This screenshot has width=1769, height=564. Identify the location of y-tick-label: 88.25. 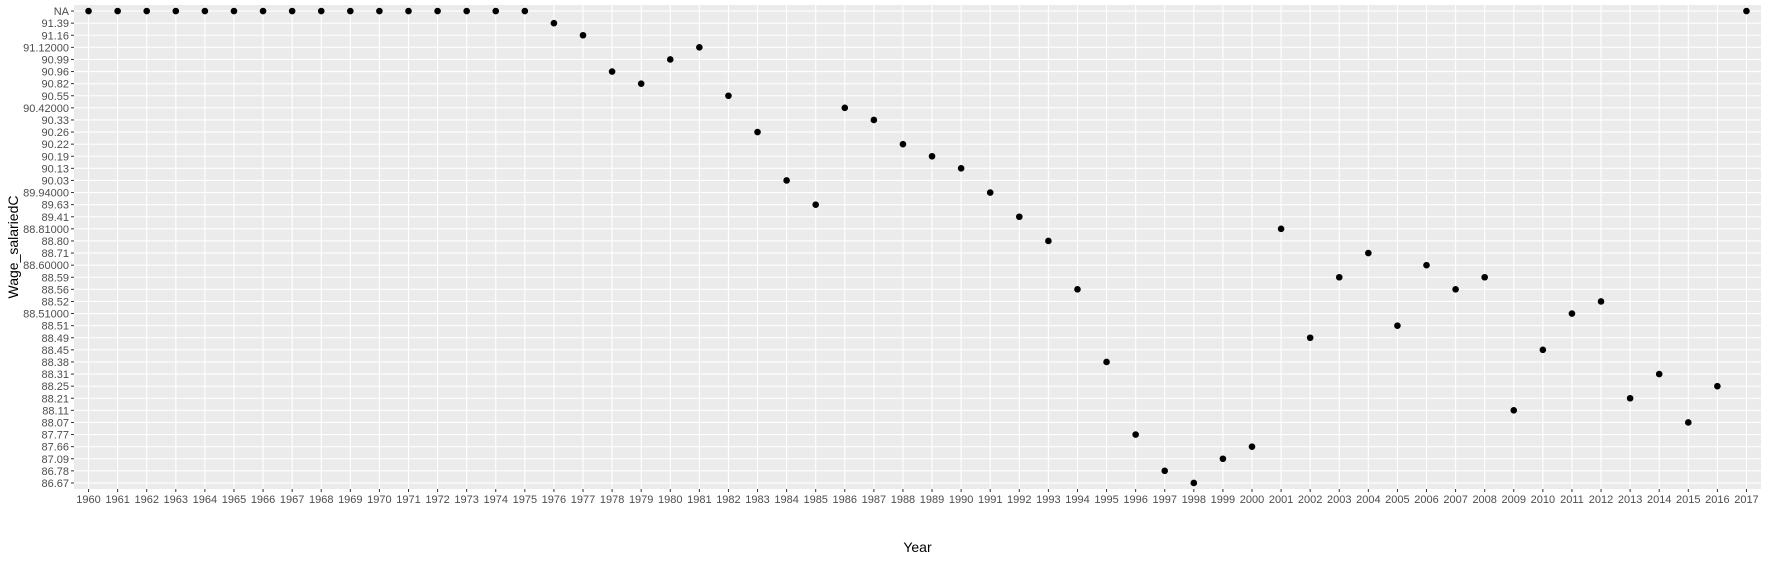
(55, 387).